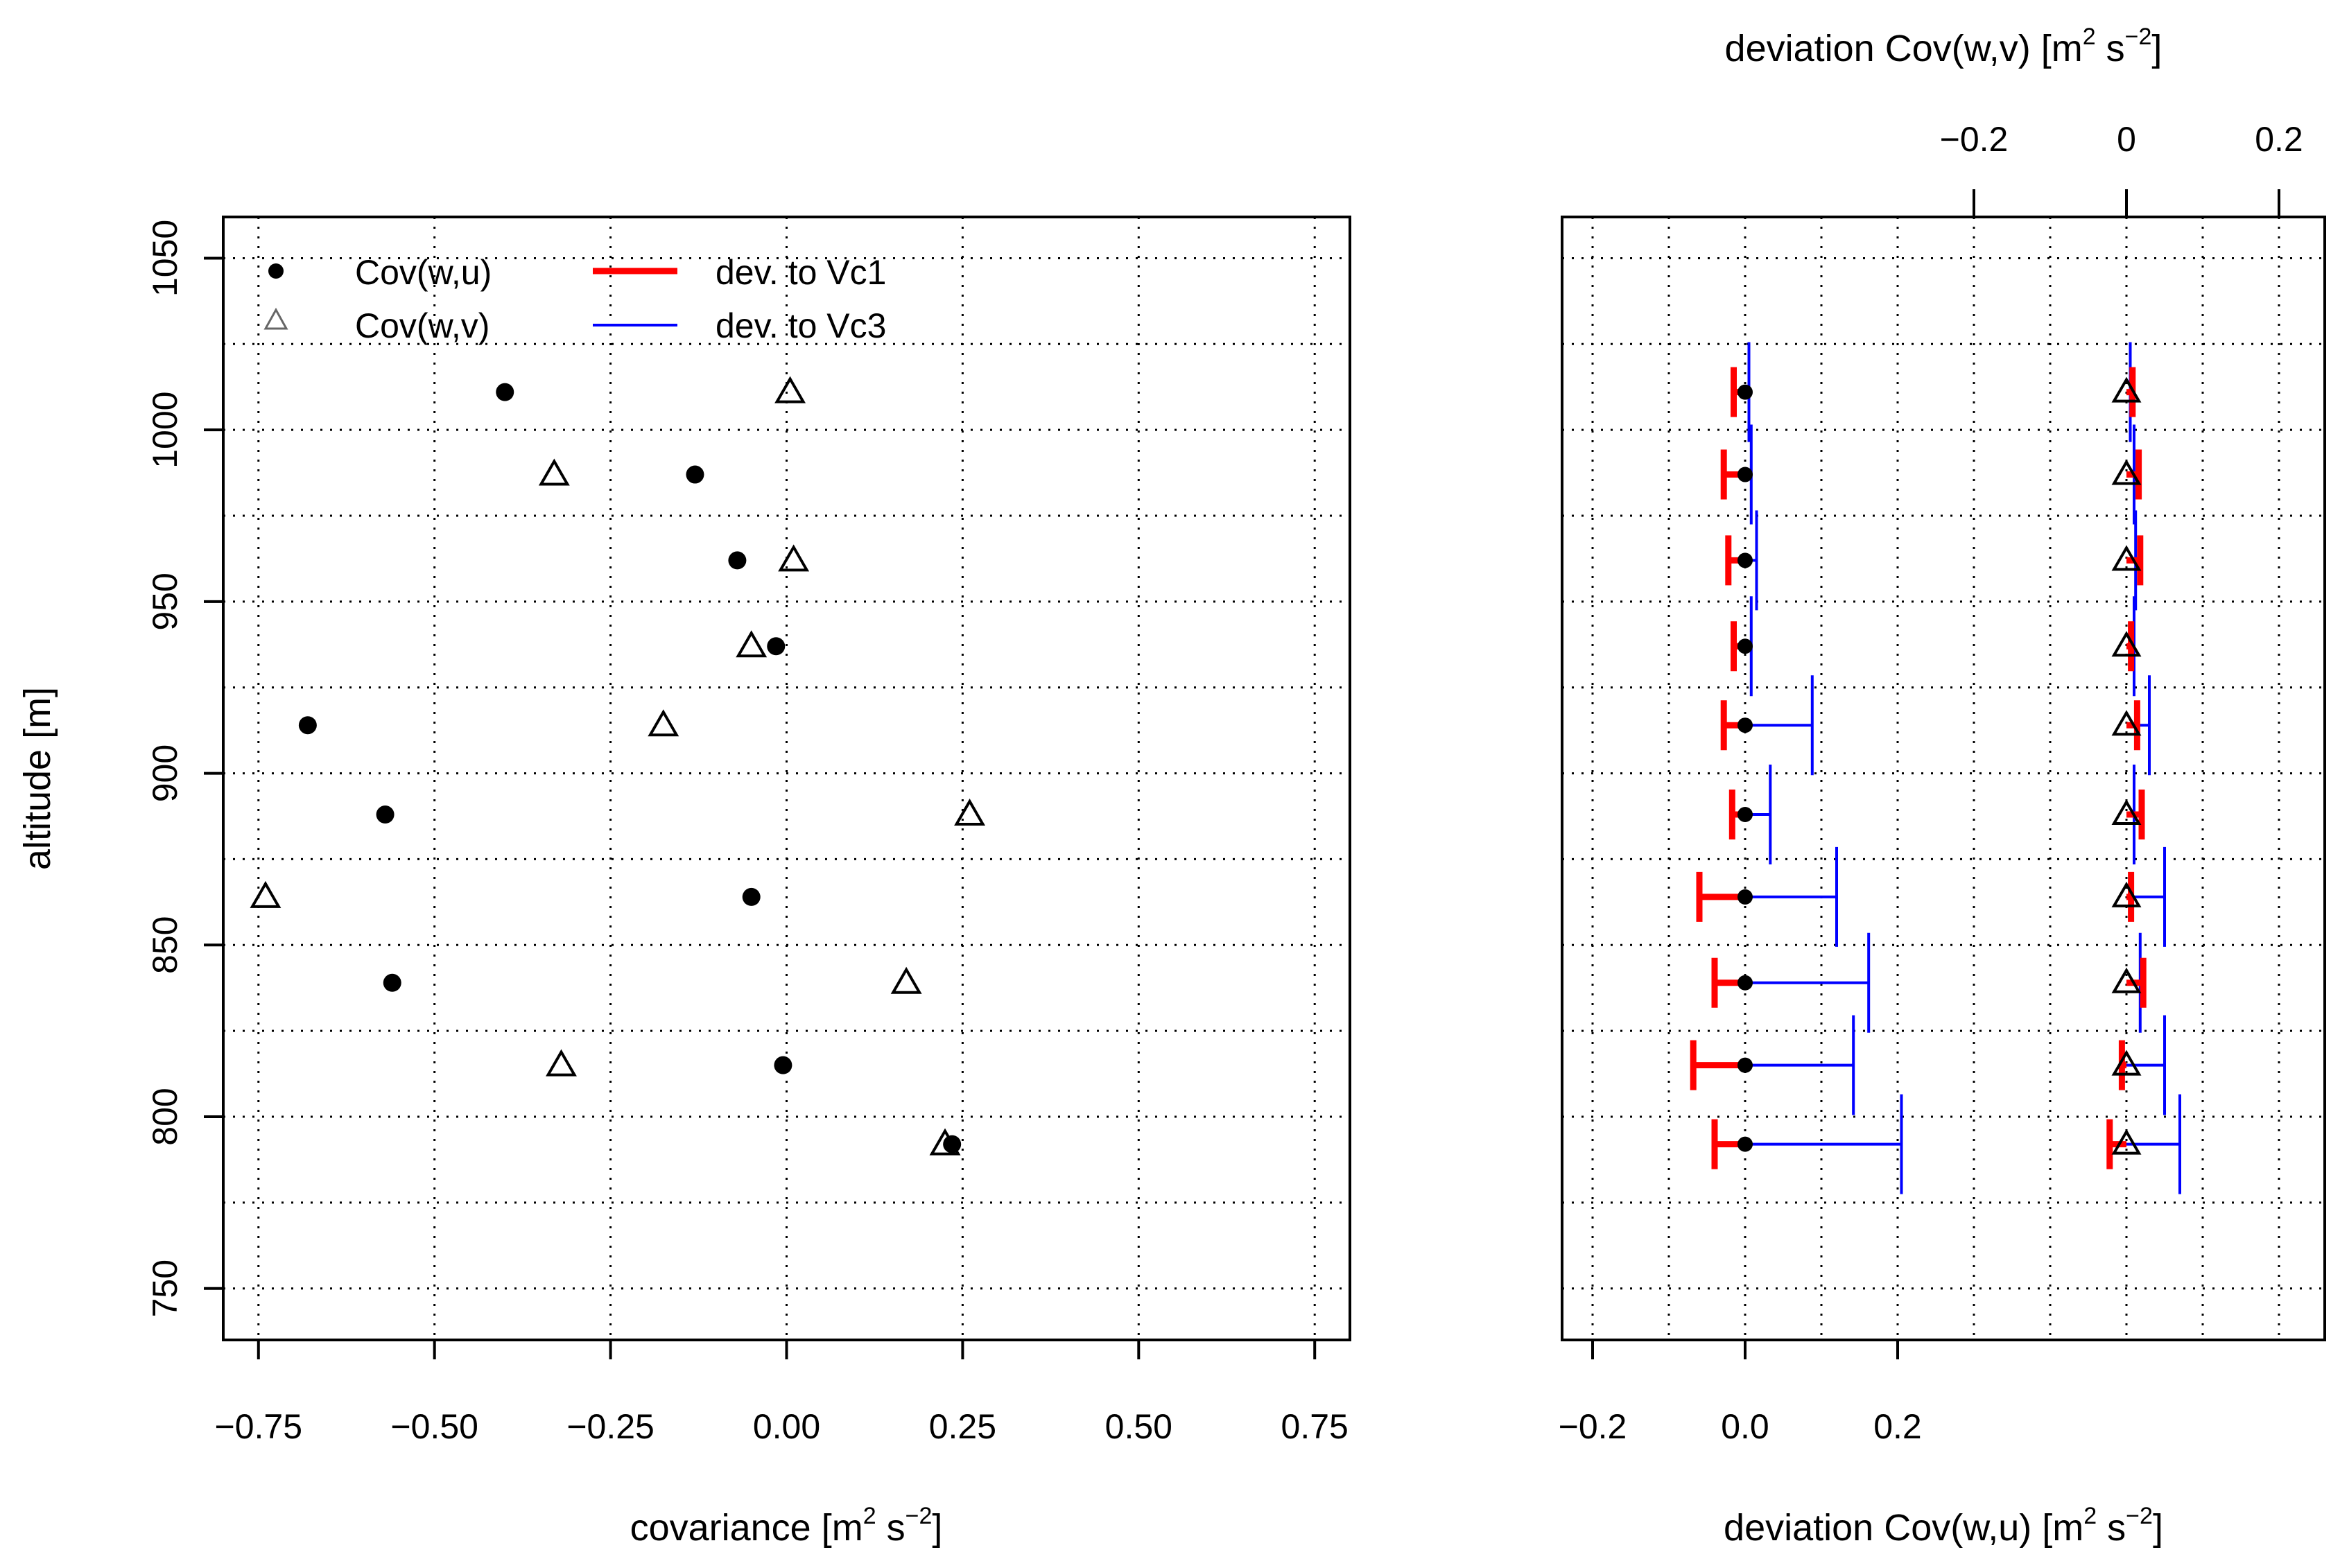 The height and width of the screenshot is (1568, 2340). Describe the element at coordinates (786, 1426) in the screenshot. I see `x-tick-label: 0.00` at that location.